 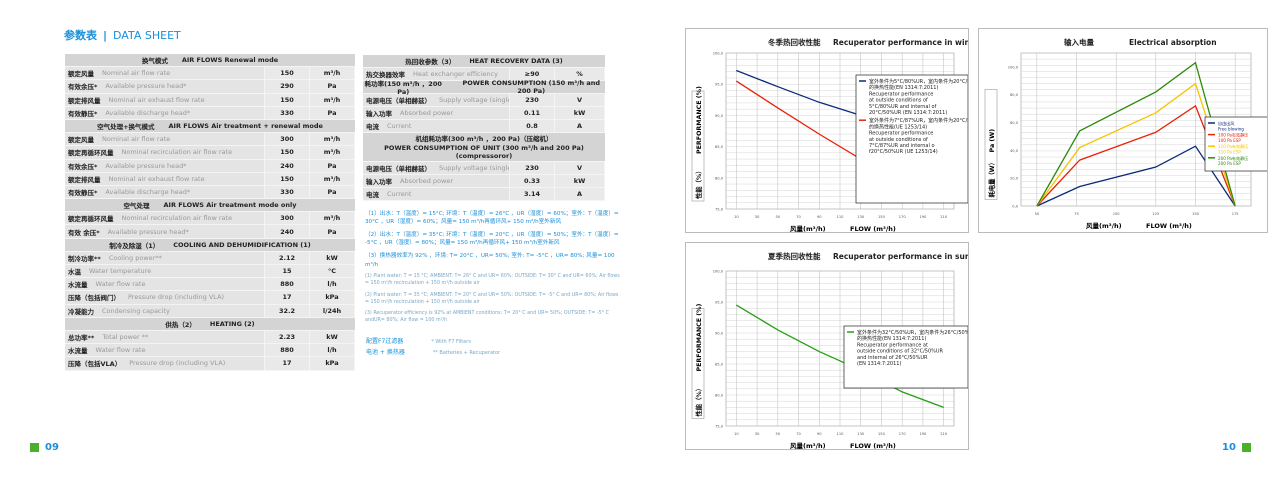 I want to click on chart-title-cn: 冬季热回收性能, so click(x=794, y=42).